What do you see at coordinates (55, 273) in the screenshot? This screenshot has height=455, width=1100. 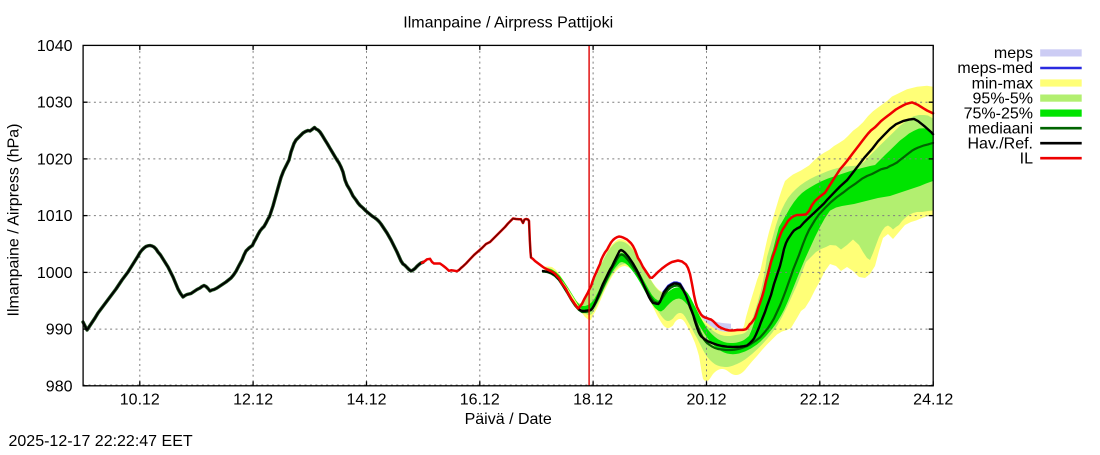 I see `svg-text: 1000` at bounding box center [55, 273].